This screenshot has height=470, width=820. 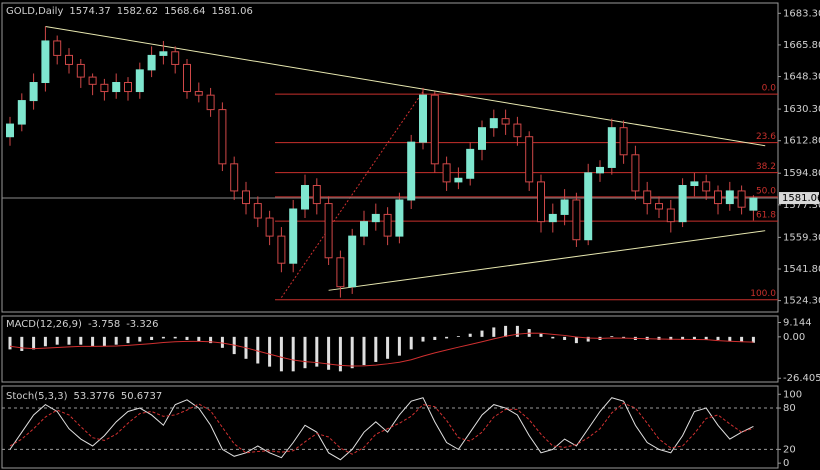 What do you see at coordinates (137, 11) in the screenshot?
I see `header-value: 1582.62` at bounding box center [137, 11].